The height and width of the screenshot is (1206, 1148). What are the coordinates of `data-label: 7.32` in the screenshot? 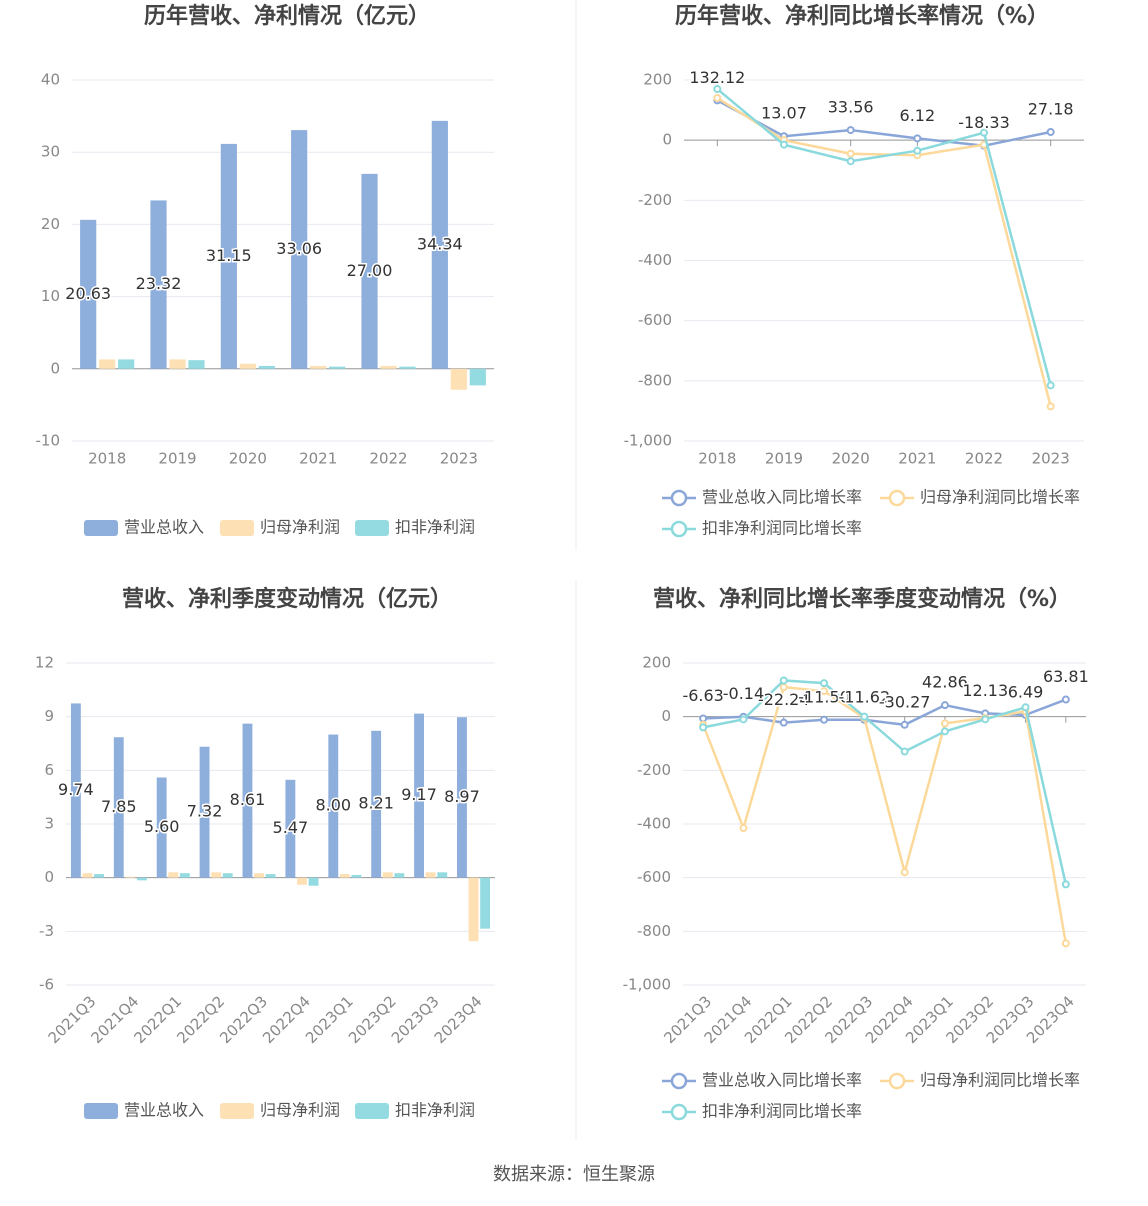 It's located at (205, 811).